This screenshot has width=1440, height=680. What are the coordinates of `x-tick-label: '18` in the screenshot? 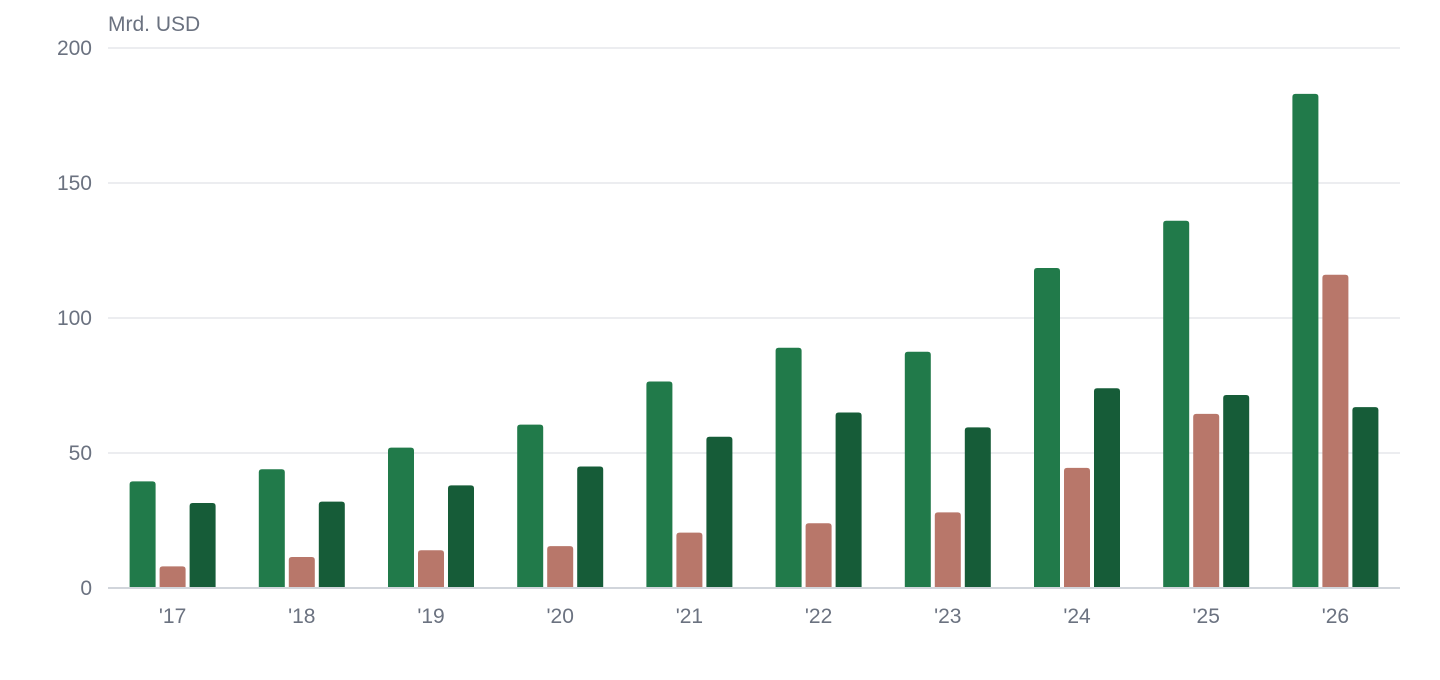 It's located at (301, 616).